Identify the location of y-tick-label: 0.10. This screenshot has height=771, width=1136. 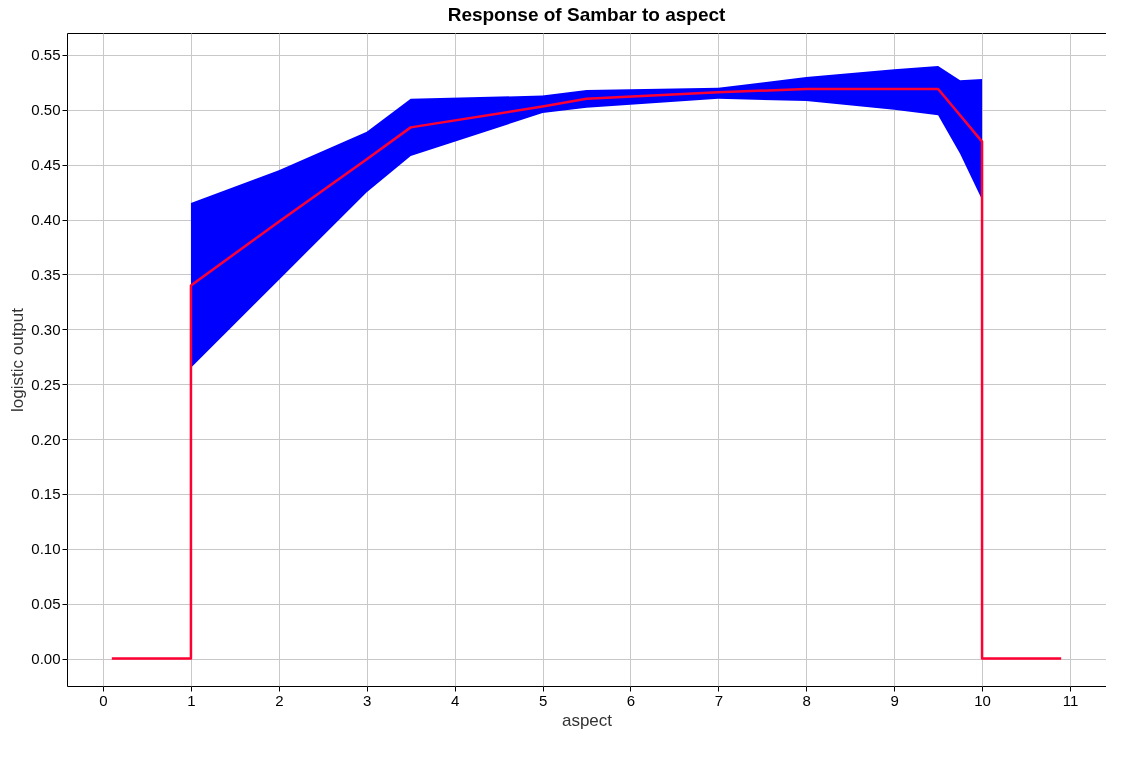
(46, 549).